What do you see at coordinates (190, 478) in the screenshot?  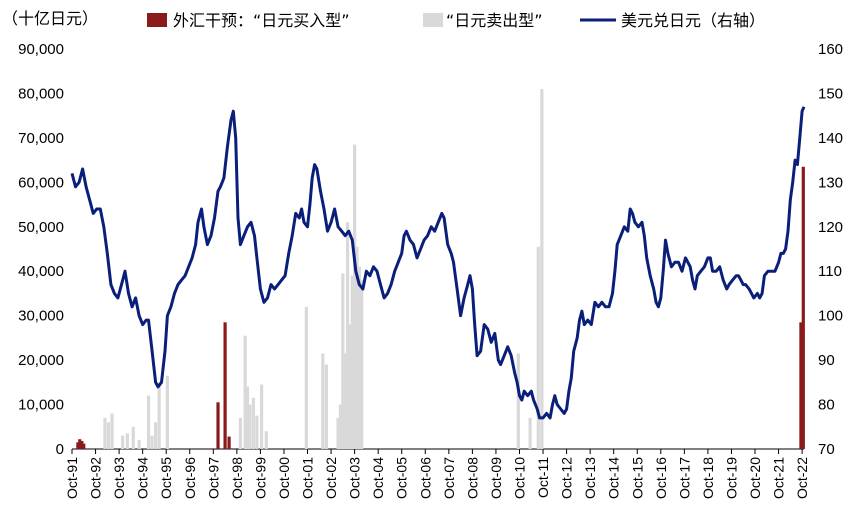 I see `x-tick-label: Oct-96` at bounding box center [190, 478].